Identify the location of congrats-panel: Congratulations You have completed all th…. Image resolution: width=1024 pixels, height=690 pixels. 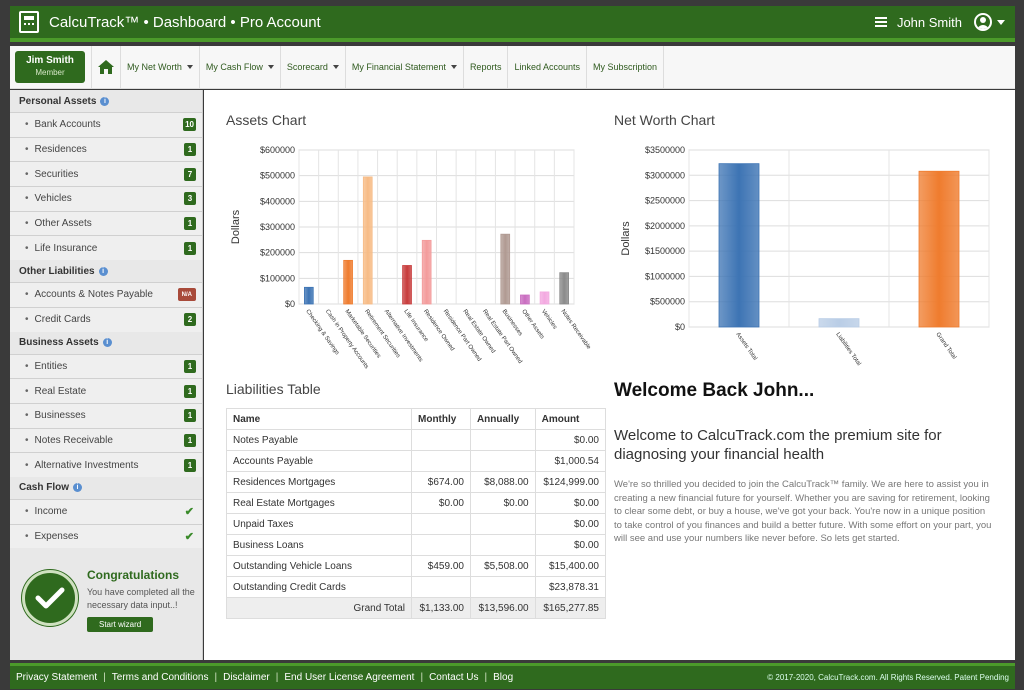
(106, 609).